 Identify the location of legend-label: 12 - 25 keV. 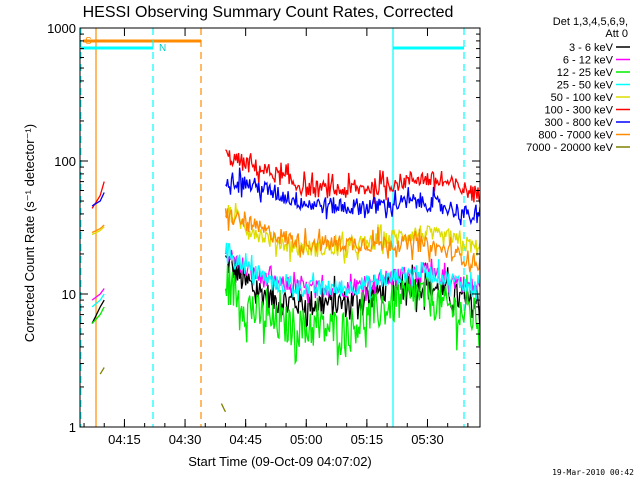
(585, 73).